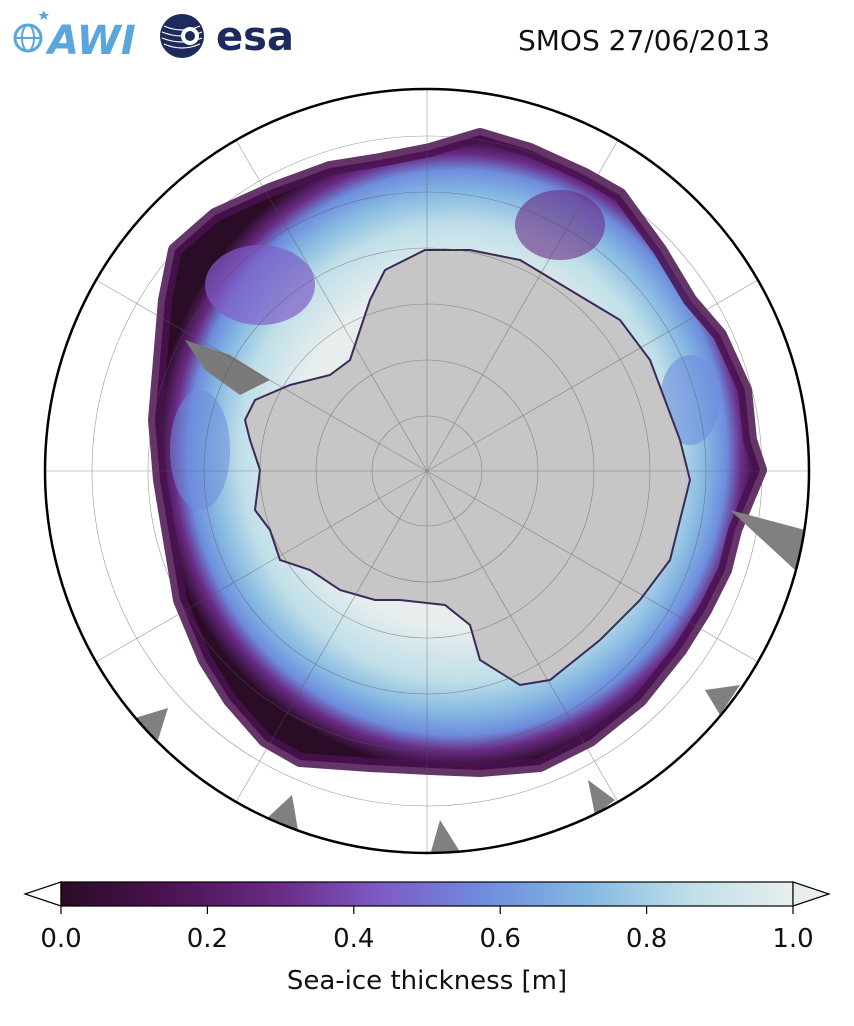  What do you see at coordinates (207, 939) in the screenshot?
I see `colorbar-tick-label: 0.2` at bounding box center [207, 939].